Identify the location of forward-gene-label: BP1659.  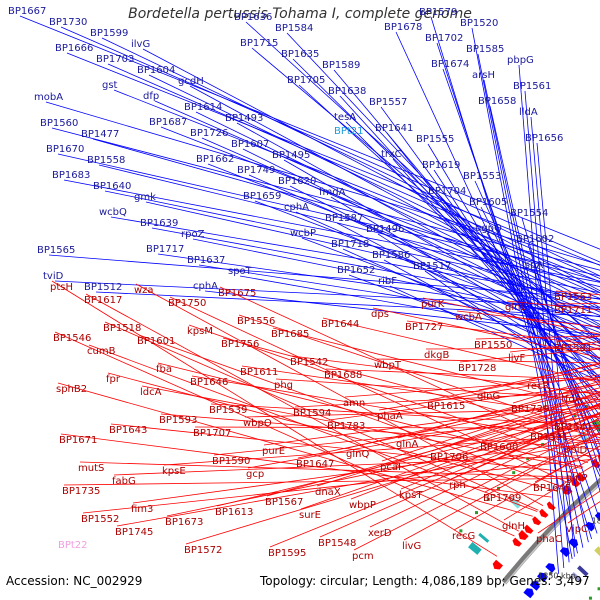
(262, 196).